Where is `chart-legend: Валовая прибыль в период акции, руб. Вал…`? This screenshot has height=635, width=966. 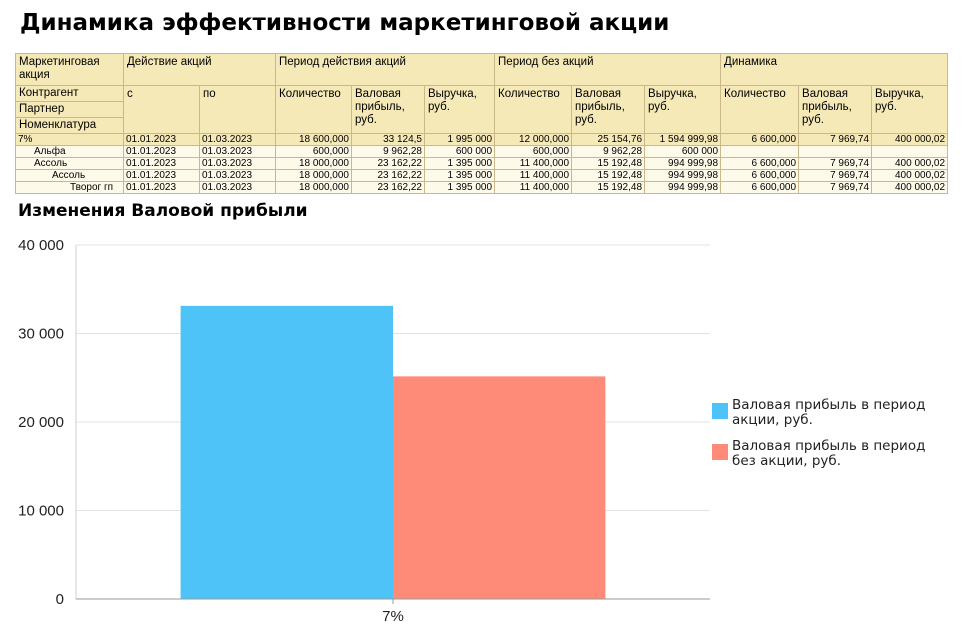
chart-legend: Валовая прибыль в период акции, руб. Вал… is located at coordinates (832, 439).